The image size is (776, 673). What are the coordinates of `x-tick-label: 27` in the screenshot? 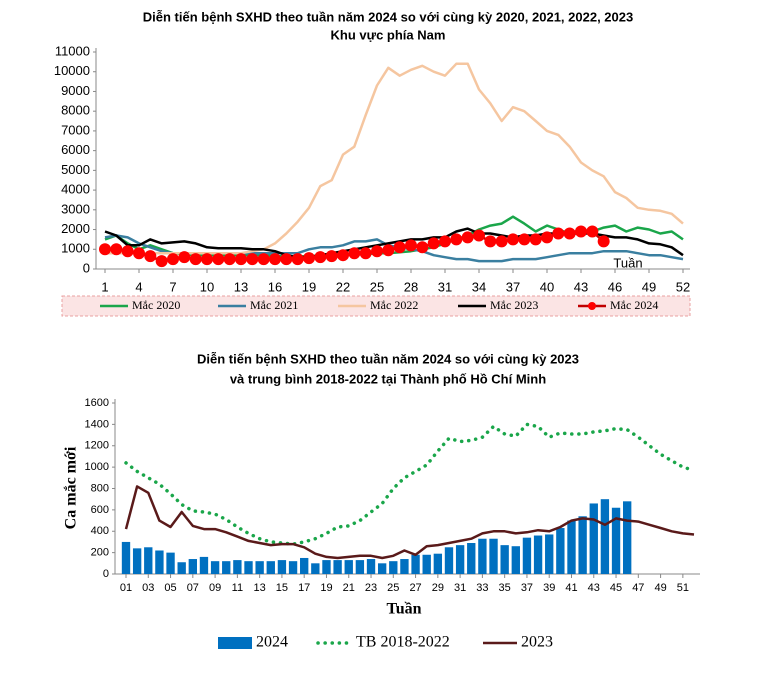 It's located at (415, 588).